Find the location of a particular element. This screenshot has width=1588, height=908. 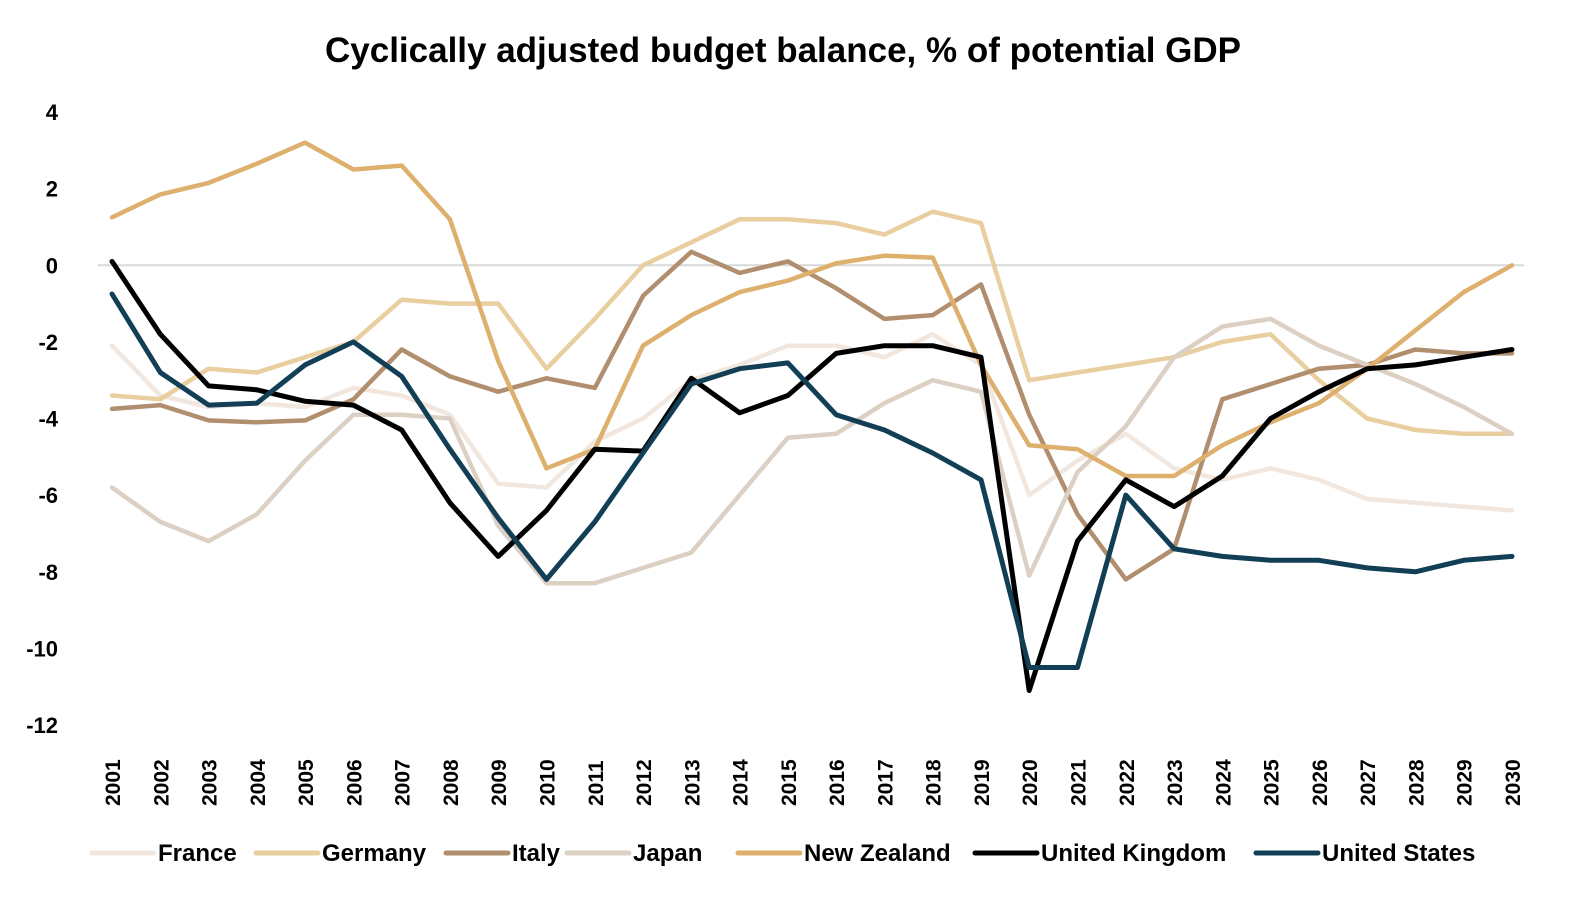

x-tick-label: 2024 is located at coordinates (1223, 782).